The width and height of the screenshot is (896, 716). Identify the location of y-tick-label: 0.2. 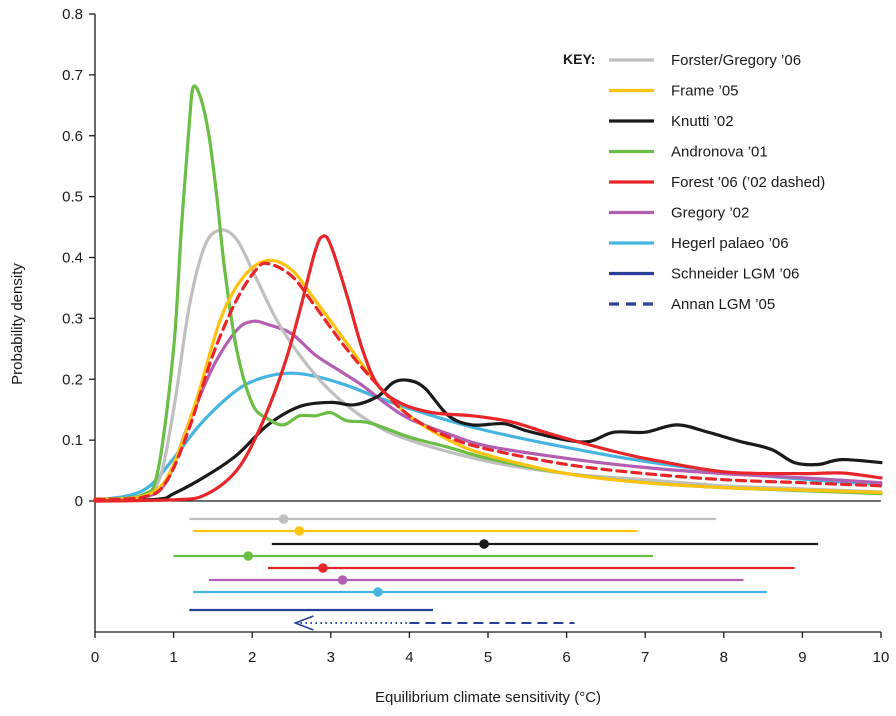
(72, 379).